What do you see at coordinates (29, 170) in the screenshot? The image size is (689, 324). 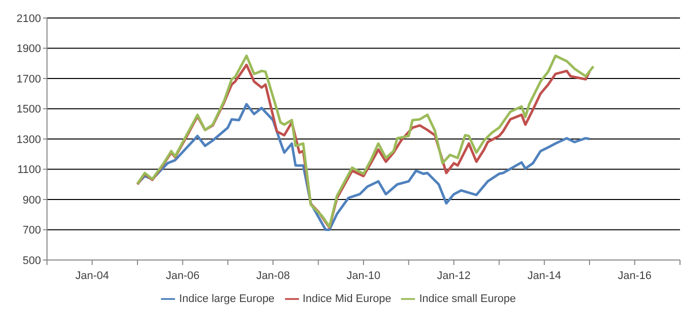 I see `y-tick-label: 1100` at bounding box center [29, 170].